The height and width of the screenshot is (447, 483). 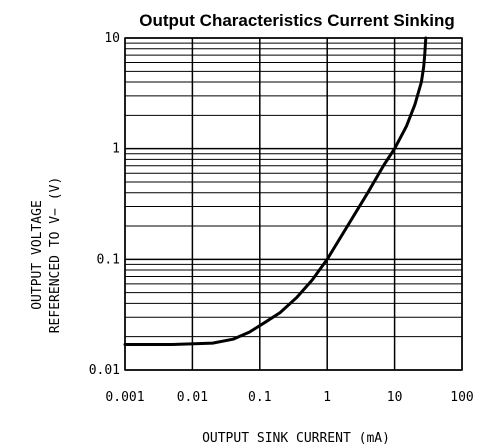 What do you see at coordinates (296, 438) in the screenshot?
I see `x-axis-label: OUTPUT SINK CURRENT (mA)` at bounding box center [296, 438].